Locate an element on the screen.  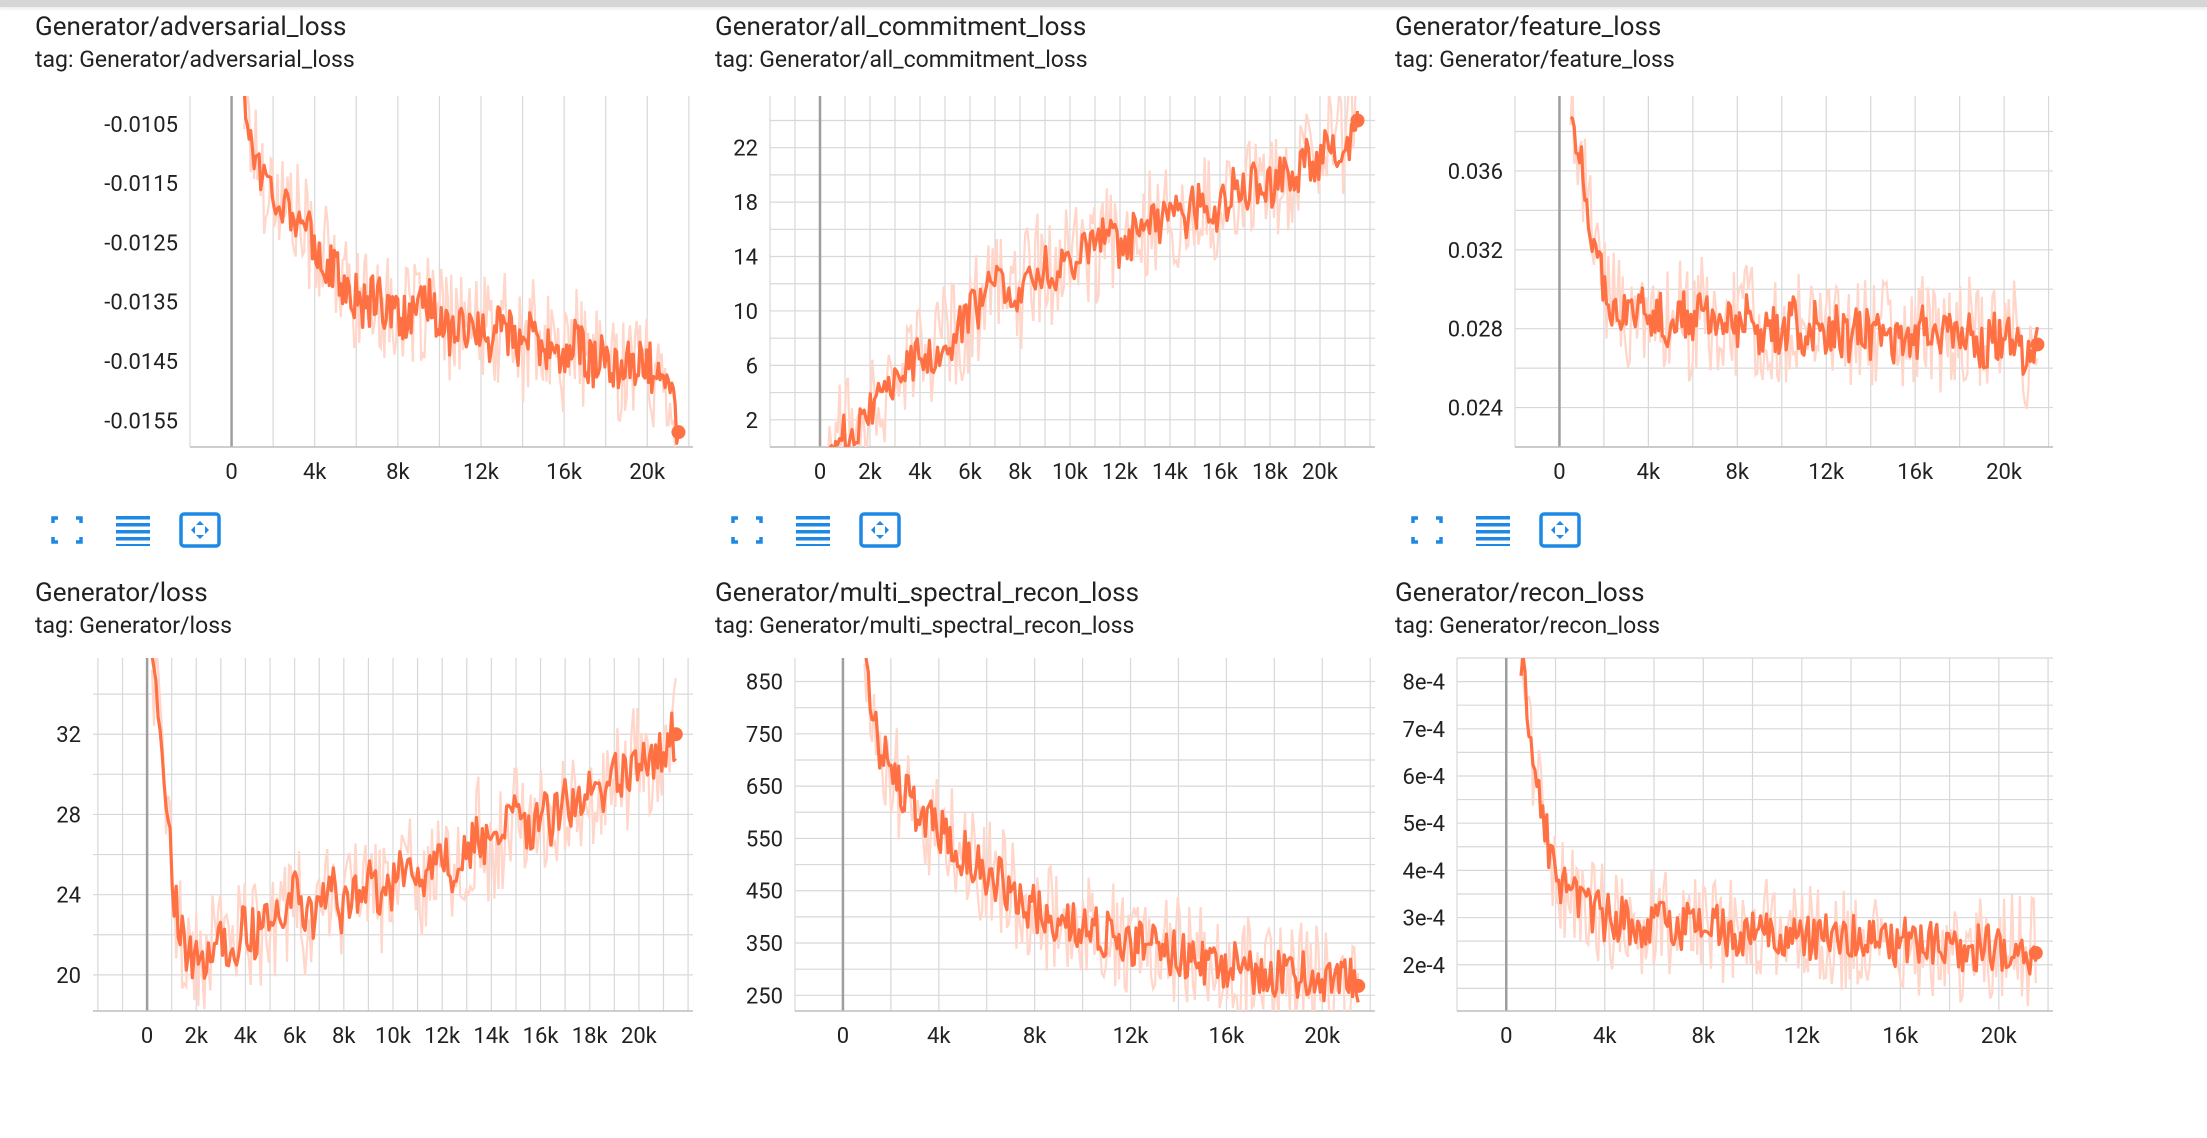
y-tick-label: 350 is located at coordinates (764, 944).